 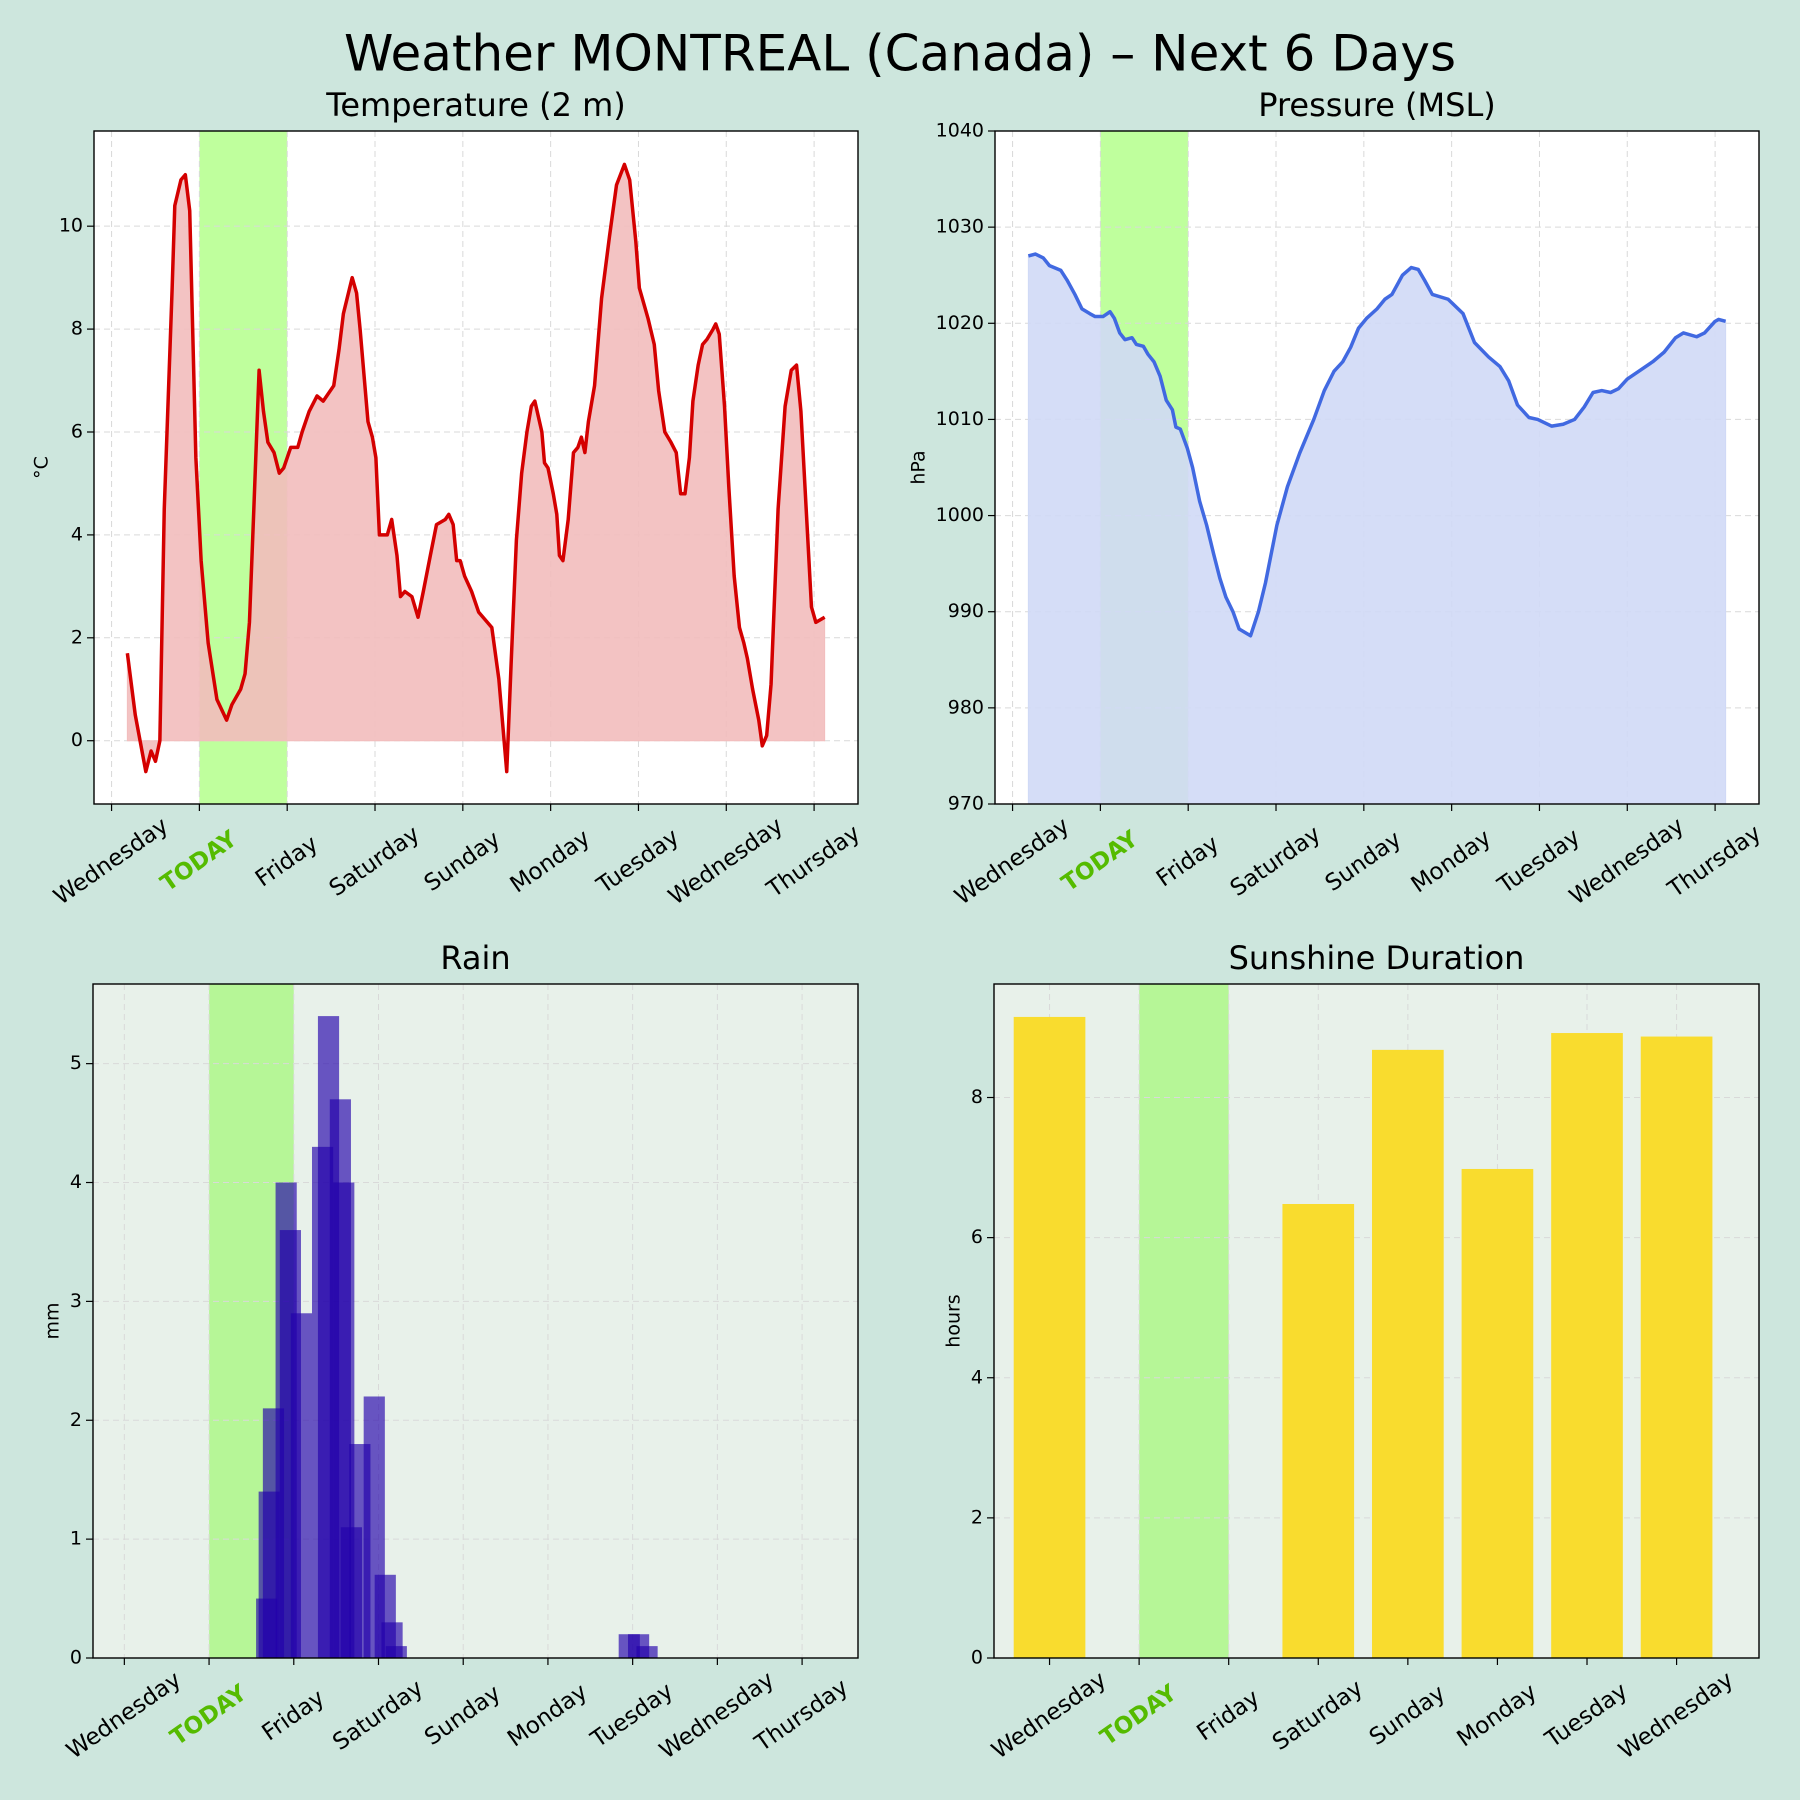 I want to click on highlight-span, so click(x=1184, y=1321).